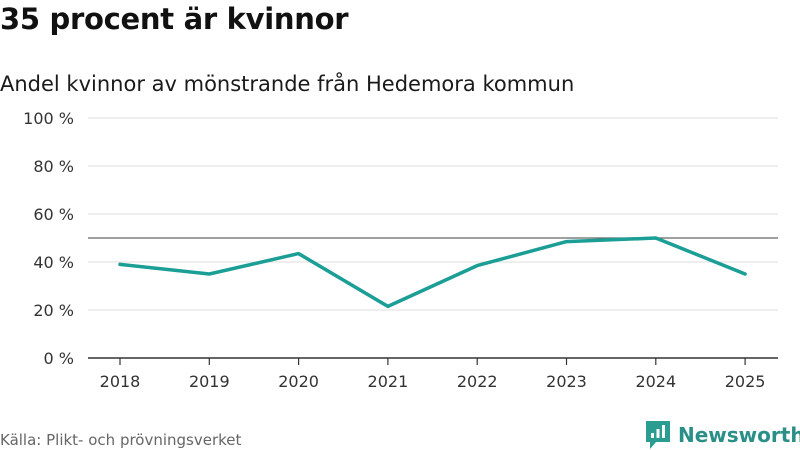  I want to click on x-tick-label-2019: 2019, so click(209, 381).